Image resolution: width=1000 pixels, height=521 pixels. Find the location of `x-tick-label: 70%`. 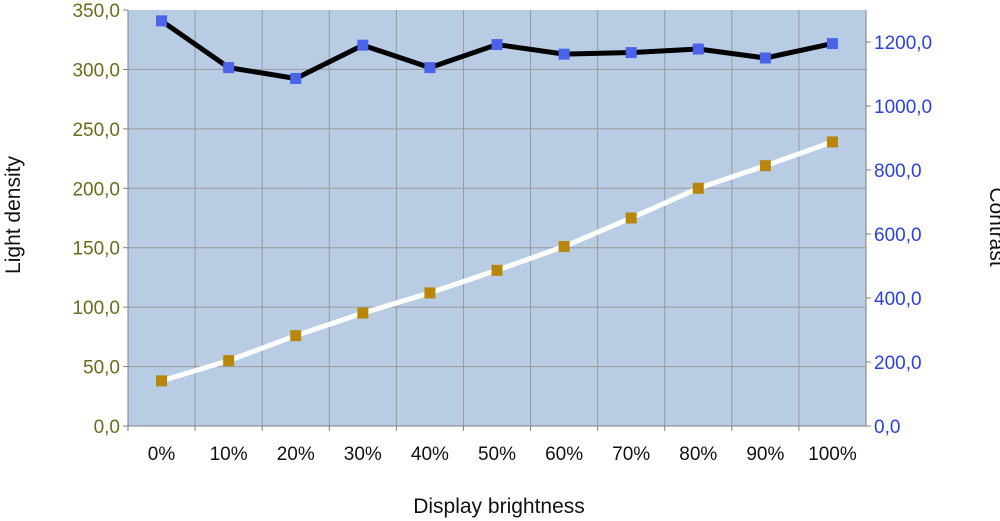

x-tick-label: 70% is located at coordinates (631, 454).